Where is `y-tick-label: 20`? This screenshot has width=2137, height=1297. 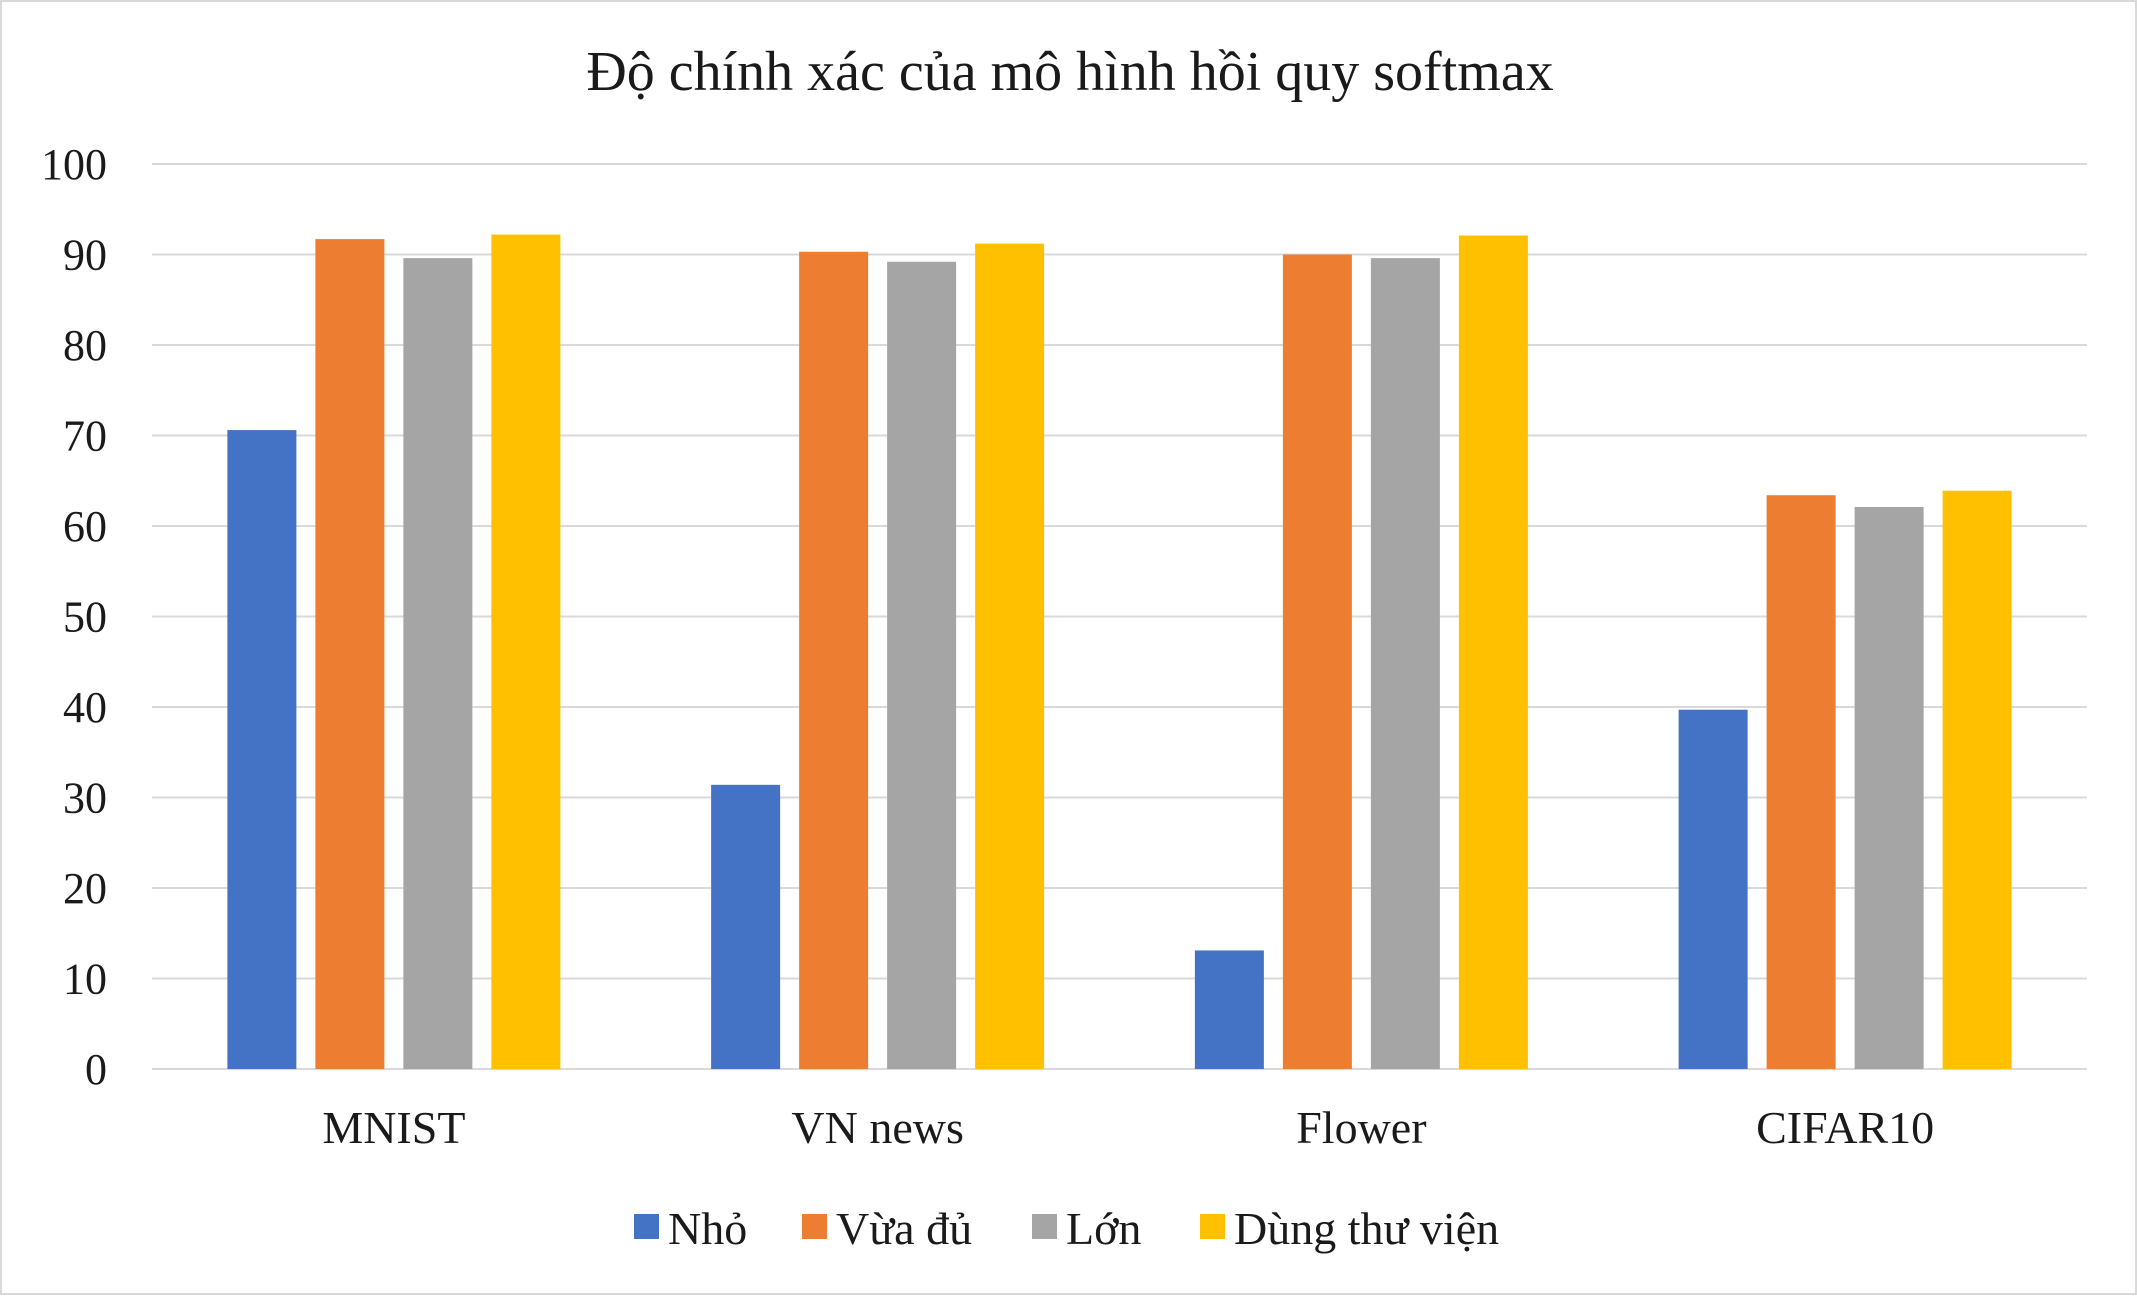 y-tick-label: 20 is located at coordinates (85, 888).